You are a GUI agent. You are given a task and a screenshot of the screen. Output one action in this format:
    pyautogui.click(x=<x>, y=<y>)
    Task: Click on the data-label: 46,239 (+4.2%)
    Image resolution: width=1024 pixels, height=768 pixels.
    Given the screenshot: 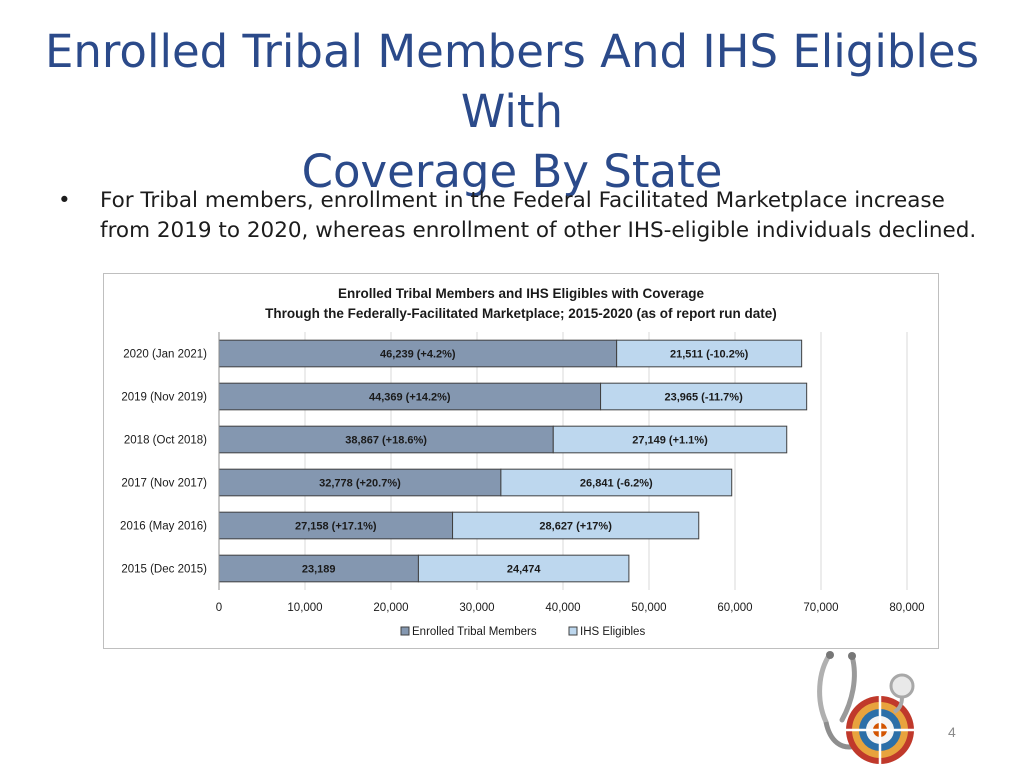 What is the action you would take?
    pyautogui.click(x=418, y=355)
    